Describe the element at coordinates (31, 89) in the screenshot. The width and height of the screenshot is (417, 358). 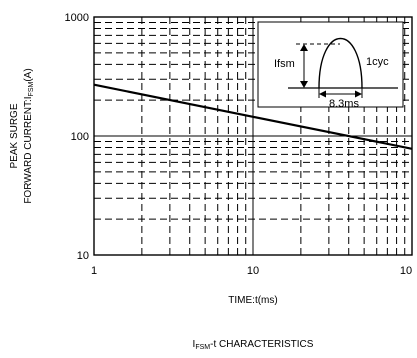
I see `y-axis-title-sub: FSM` at that location.